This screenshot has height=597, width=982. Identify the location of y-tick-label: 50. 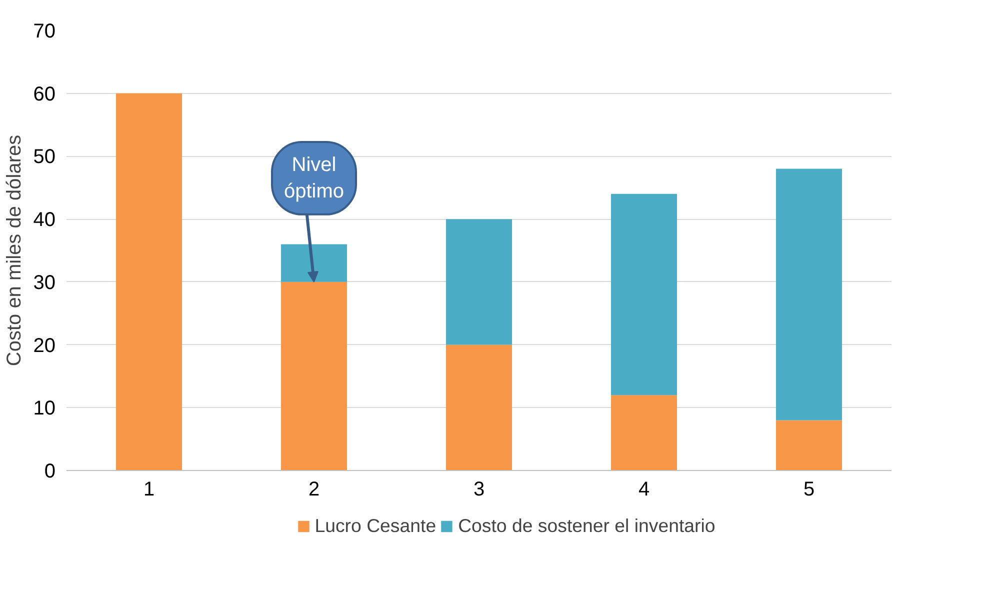
(44, 157).